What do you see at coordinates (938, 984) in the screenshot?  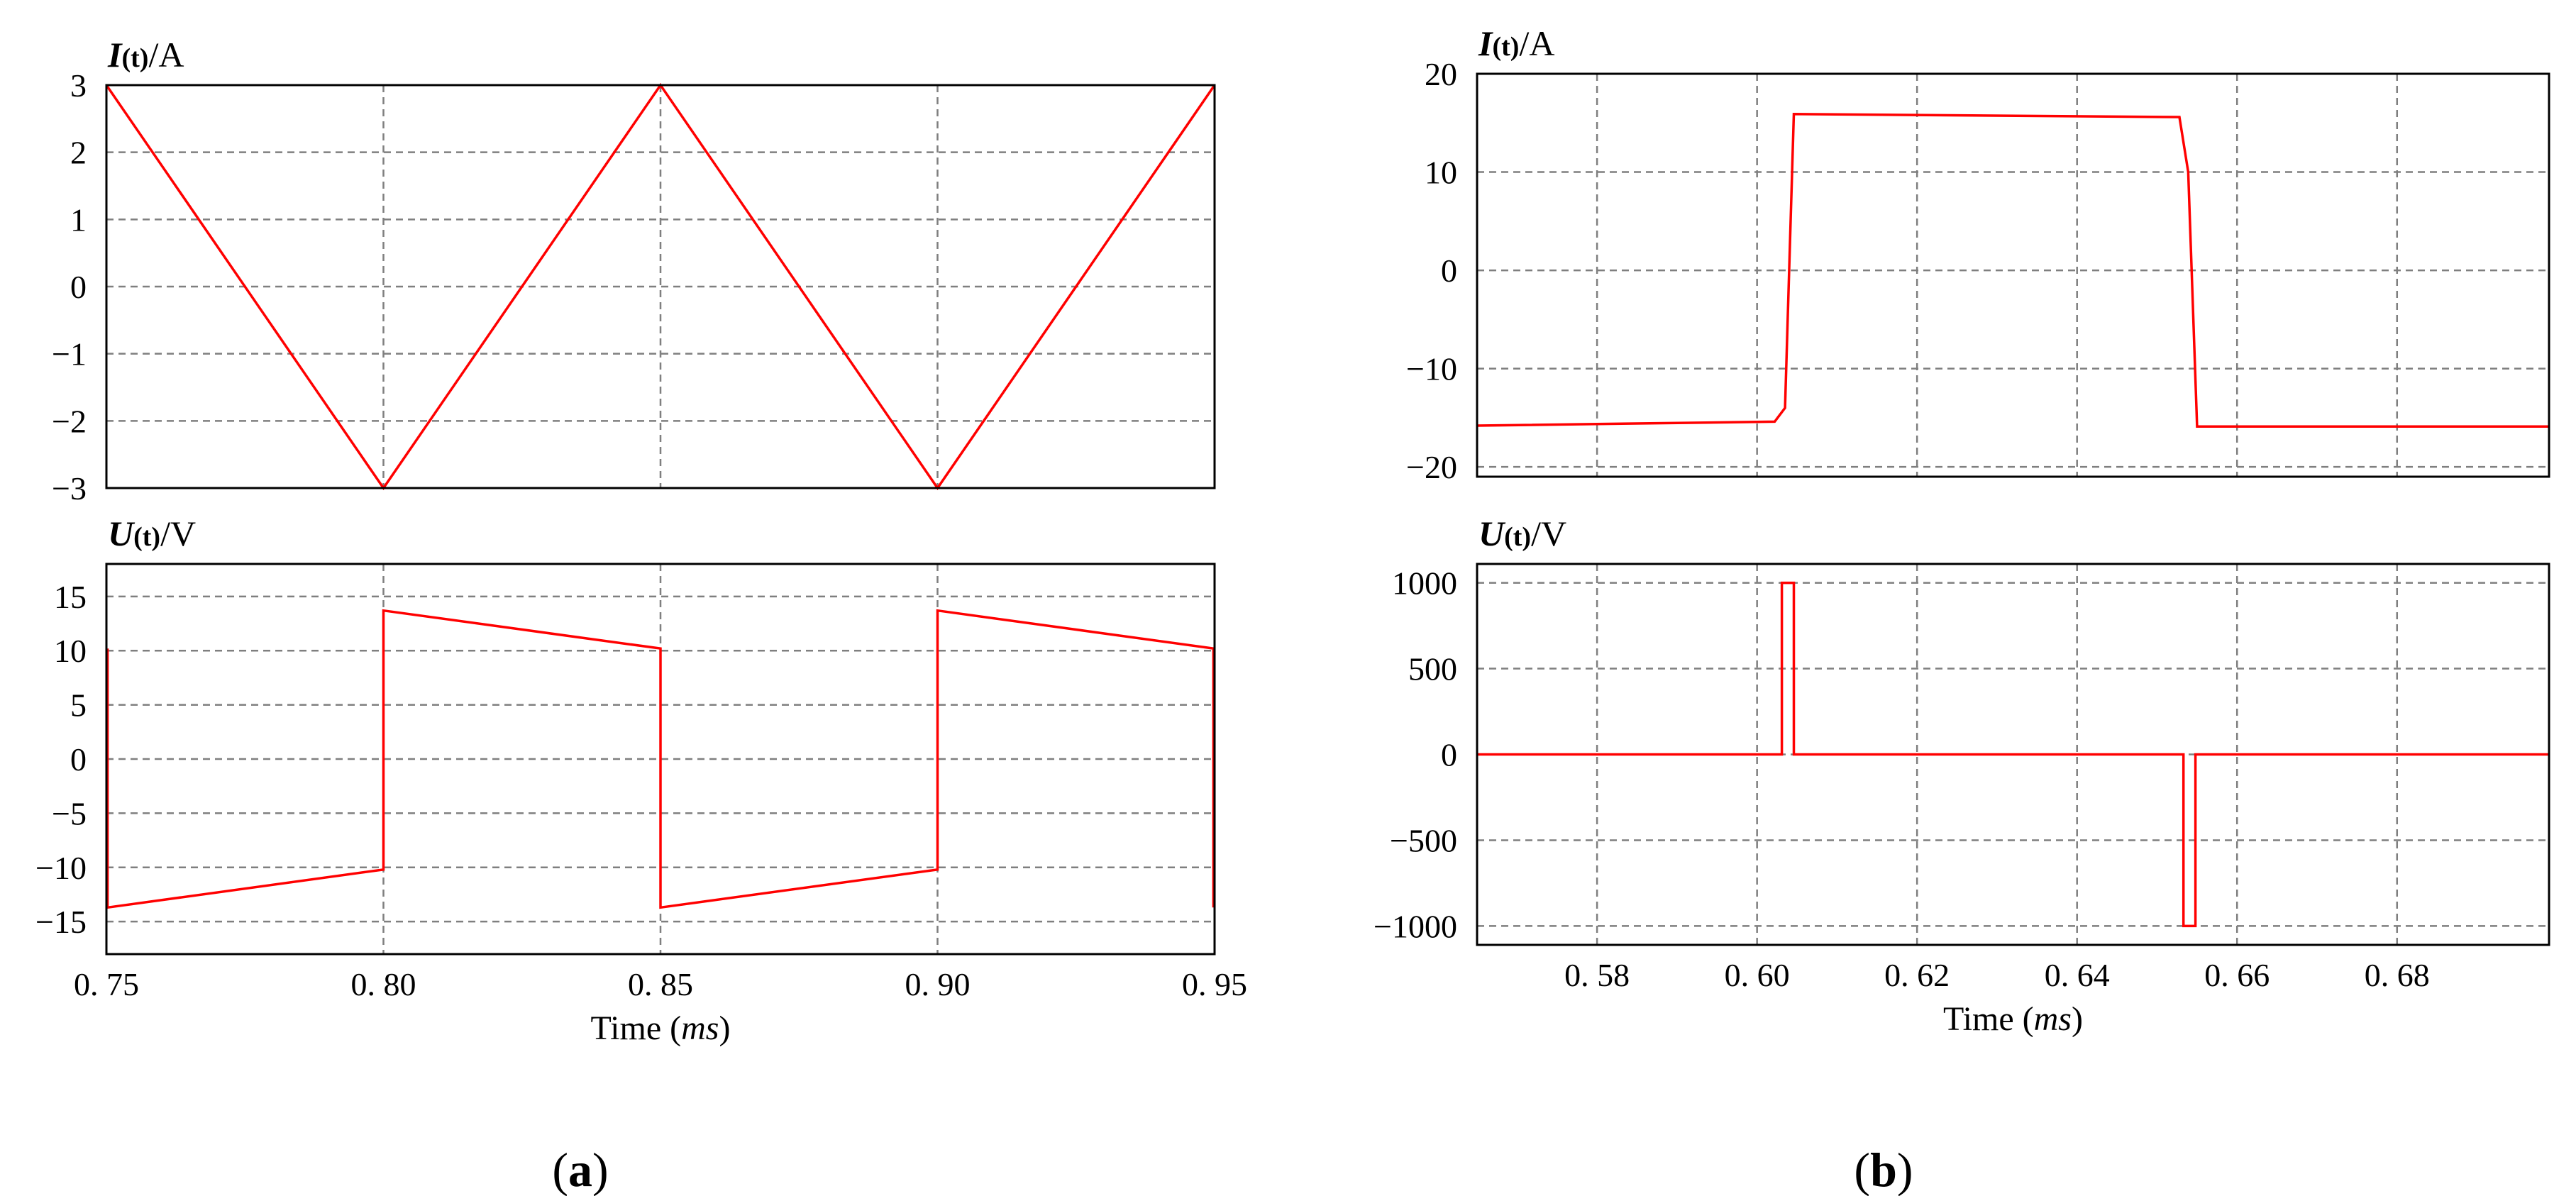 I see `x-tick-label: 0. 90` at bounding box center [938, 984].